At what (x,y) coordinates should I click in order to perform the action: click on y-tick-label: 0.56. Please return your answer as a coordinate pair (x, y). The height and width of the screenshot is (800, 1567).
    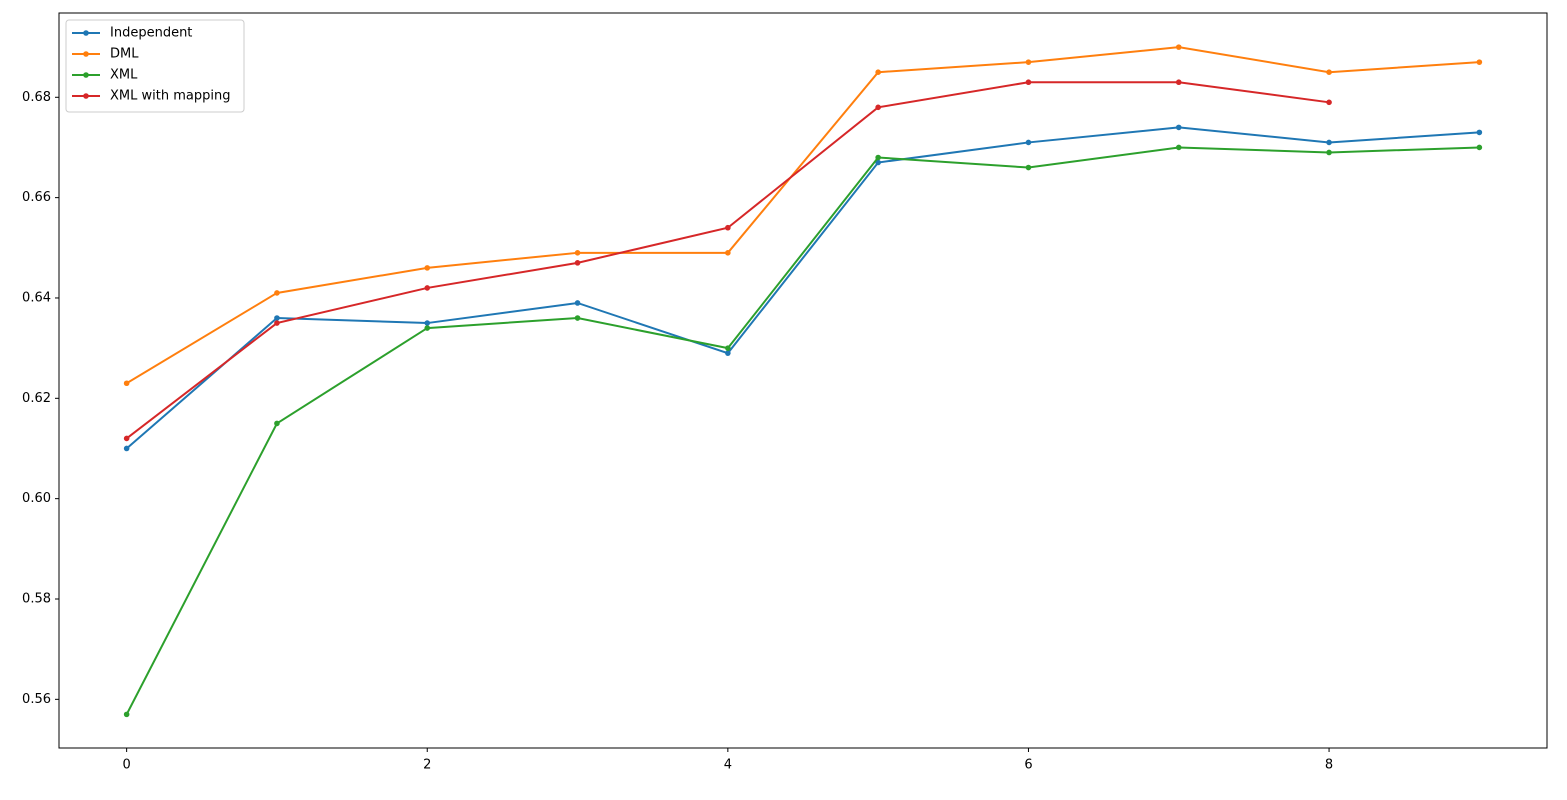
    Looking at the image, I should click on (36, 699).